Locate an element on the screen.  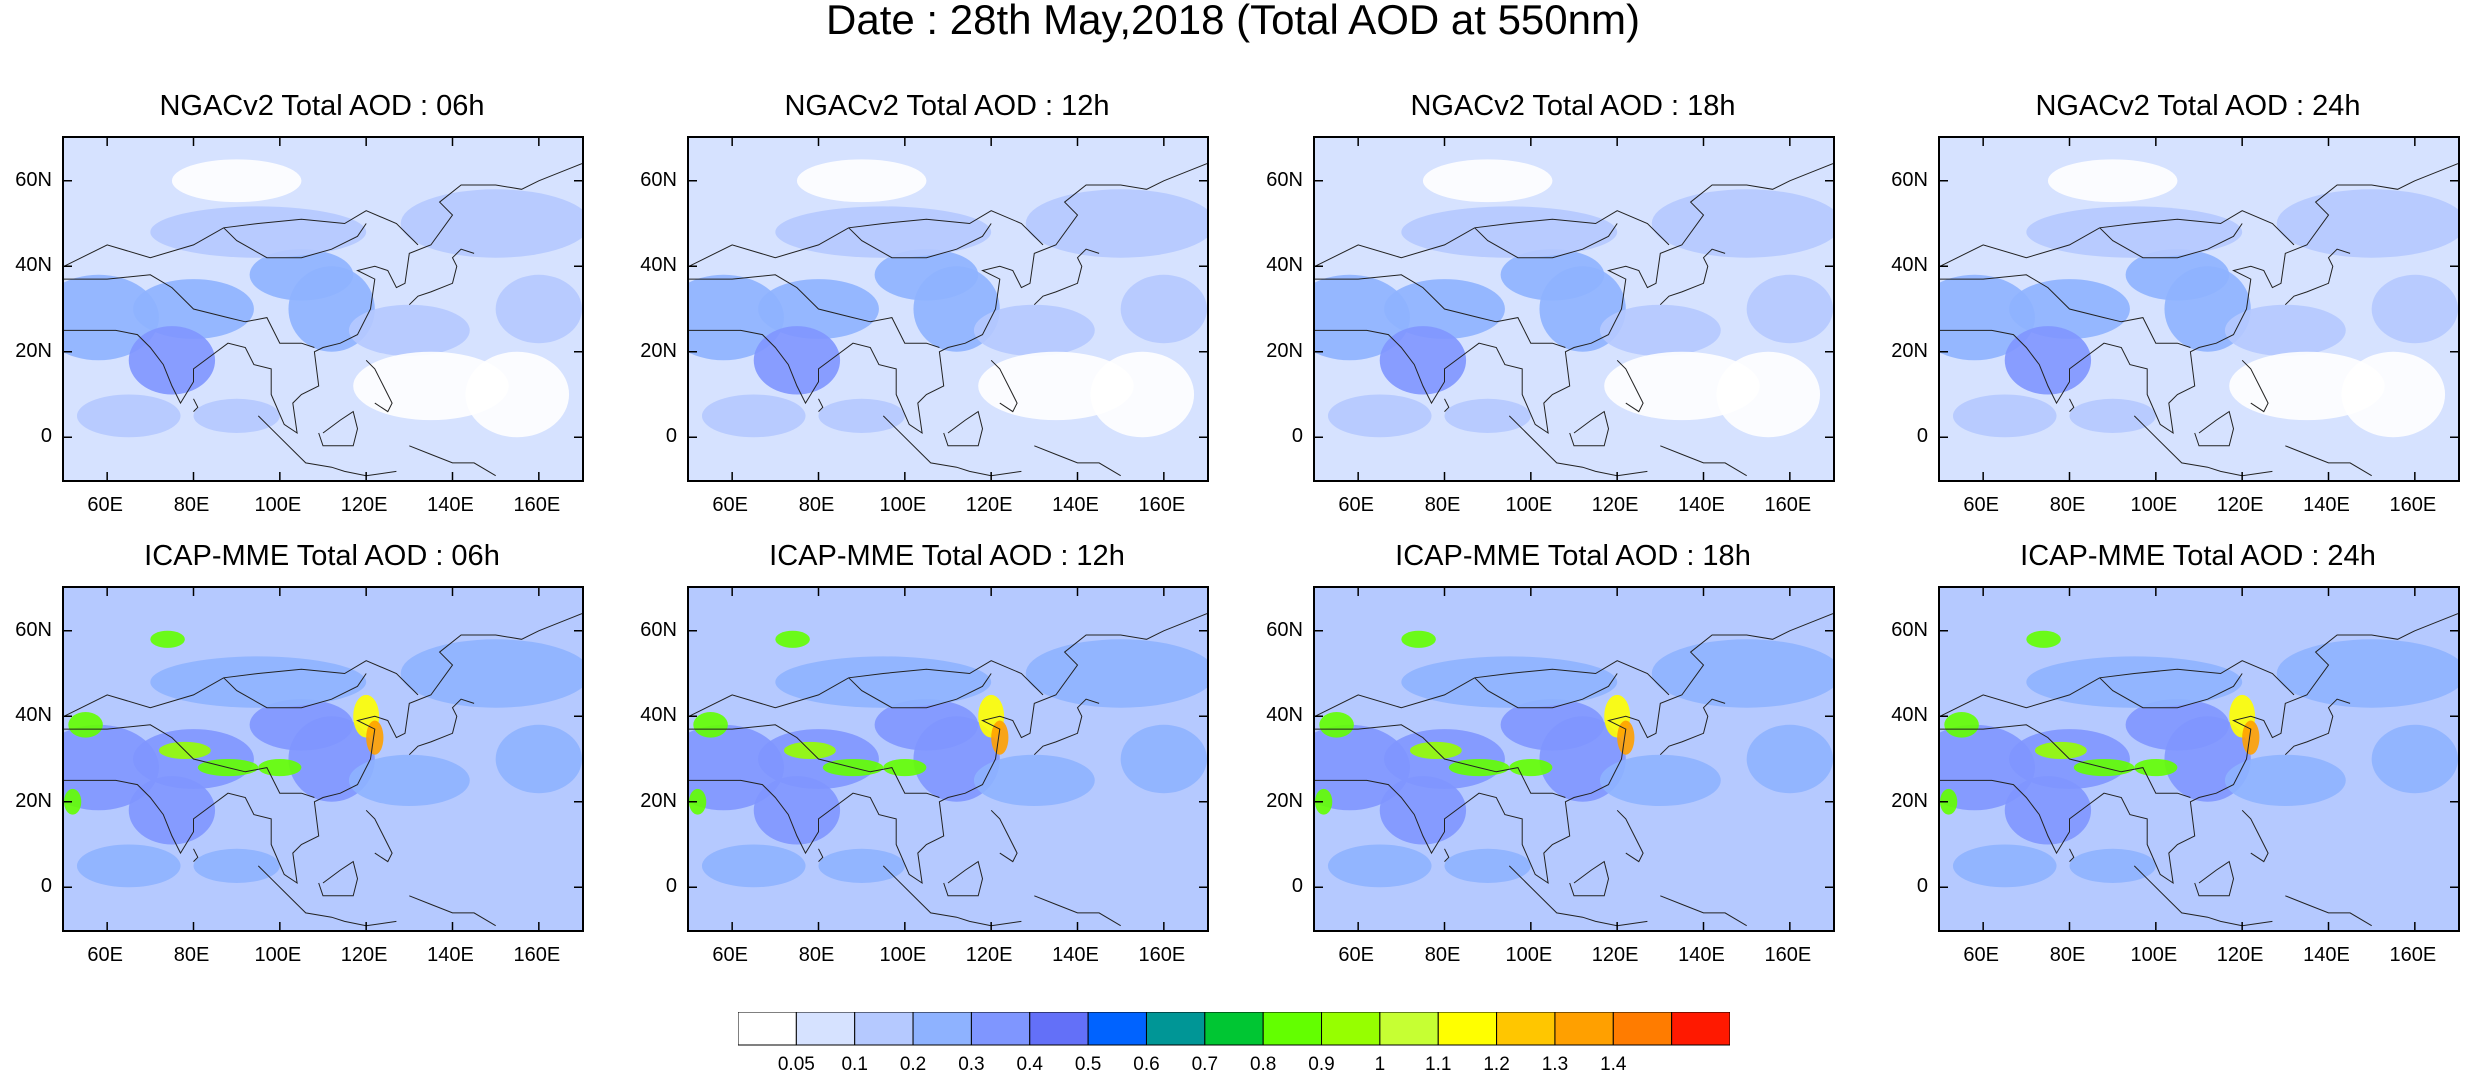
colorbar-label: 0.5 is located at coordinates (1088, 1064).